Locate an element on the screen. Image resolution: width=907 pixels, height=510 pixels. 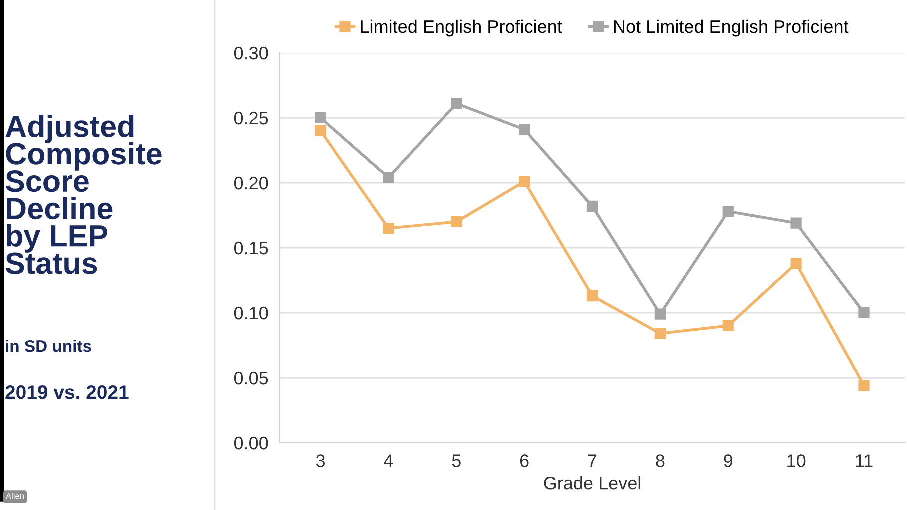
x-tick-label: 6 is located at coordinates (524, 461).